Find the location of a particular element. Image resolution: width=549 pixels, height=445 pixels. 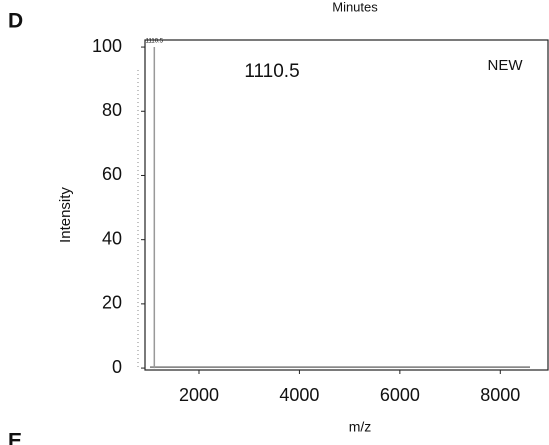

y-tick-label: 80 is located at coordinates (112, 110).